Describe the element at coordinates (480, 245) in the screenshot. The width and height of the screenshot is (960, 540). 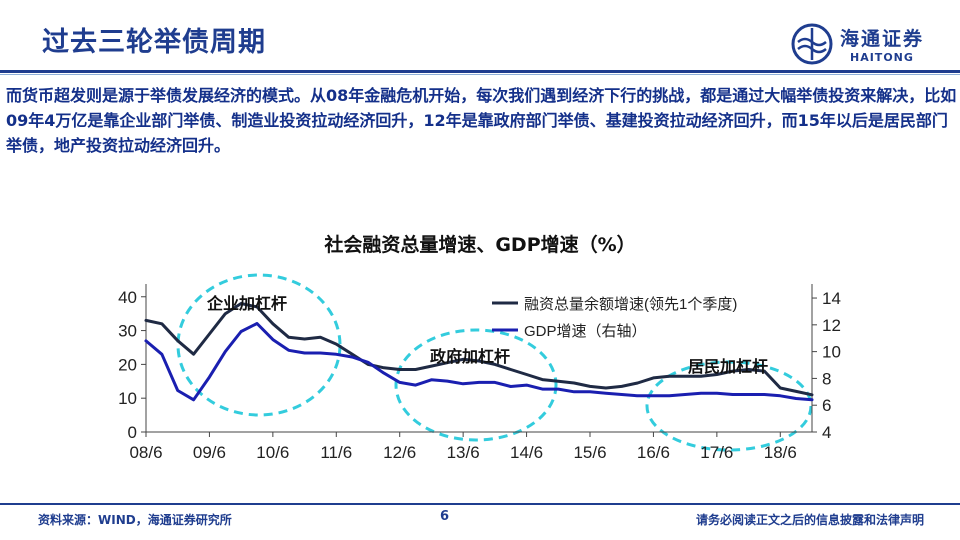
I see `chart-title: 社会融资总量增速、GDP增速（%）` at that location.